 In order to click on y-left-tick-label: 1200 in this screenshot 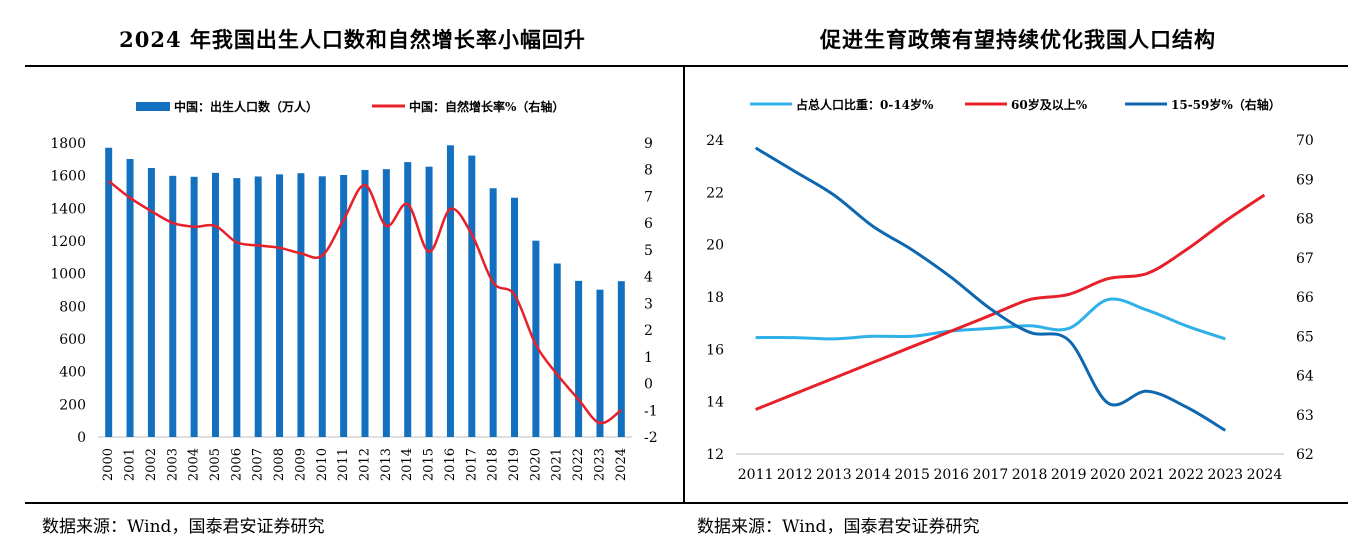, I will do `click(68, 242)`.